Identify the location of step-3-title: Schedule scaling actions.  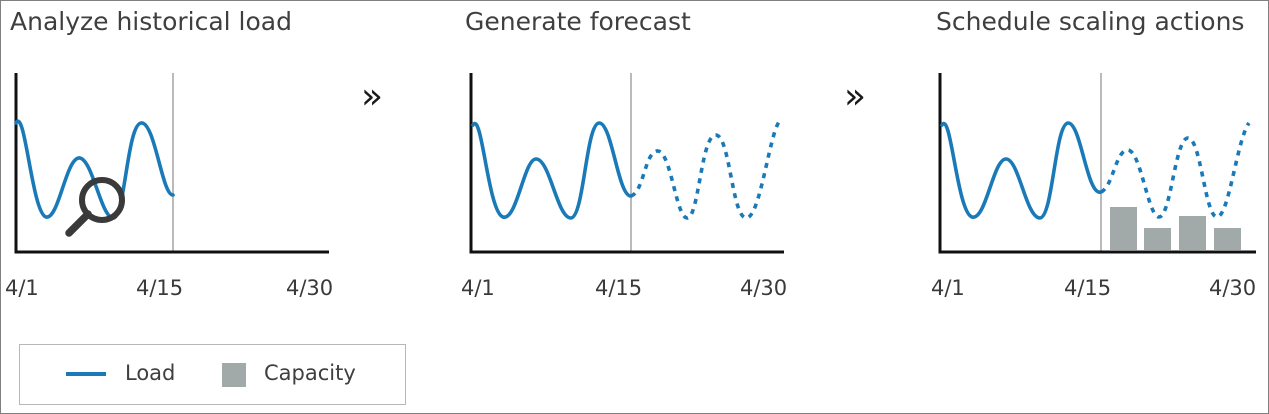
(1090, 21).